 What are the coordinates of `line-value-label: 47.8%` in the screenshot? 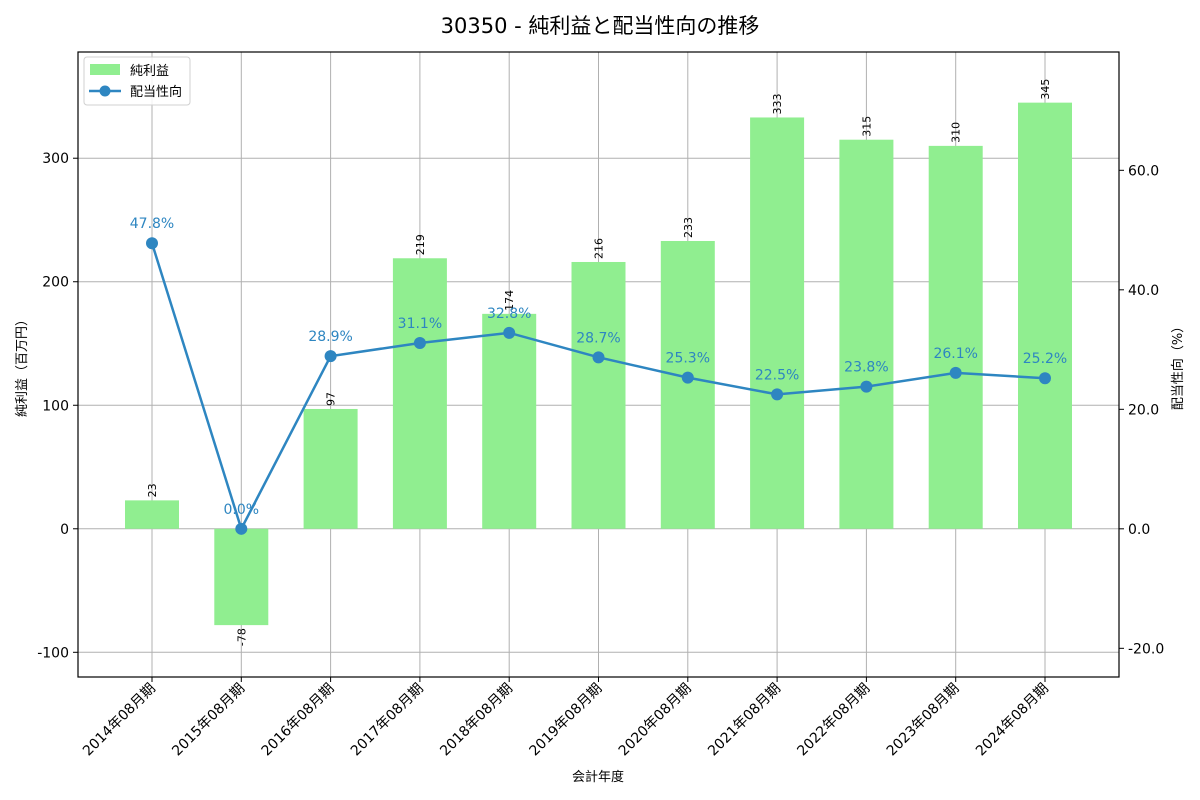 It's located at (152, 224).